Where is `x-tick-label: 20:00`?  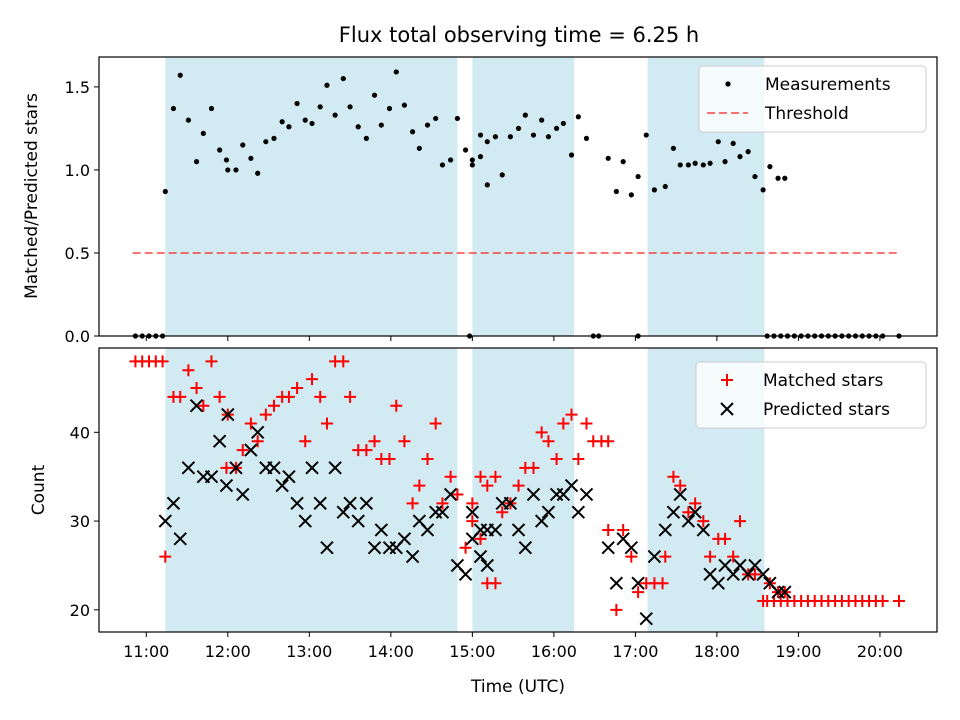
x-tick-label: 20:00 is located at coordinates (880, 651).